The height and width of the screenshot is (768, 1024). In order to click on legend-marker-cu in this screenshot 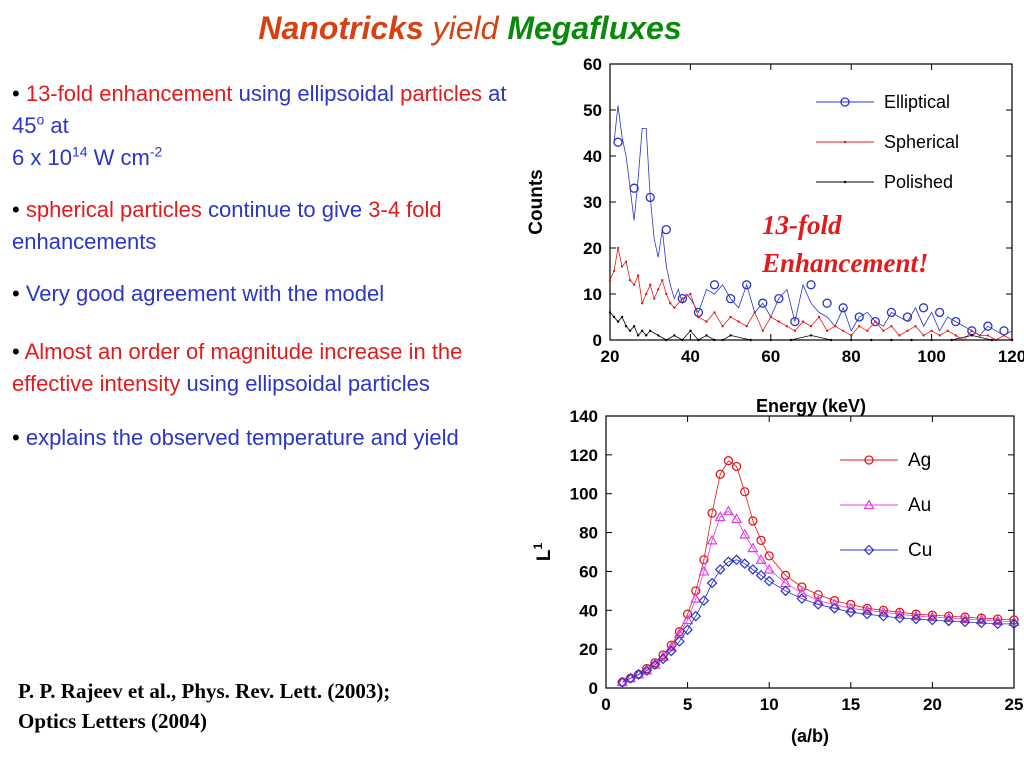, I will do `click(869, 550)`.